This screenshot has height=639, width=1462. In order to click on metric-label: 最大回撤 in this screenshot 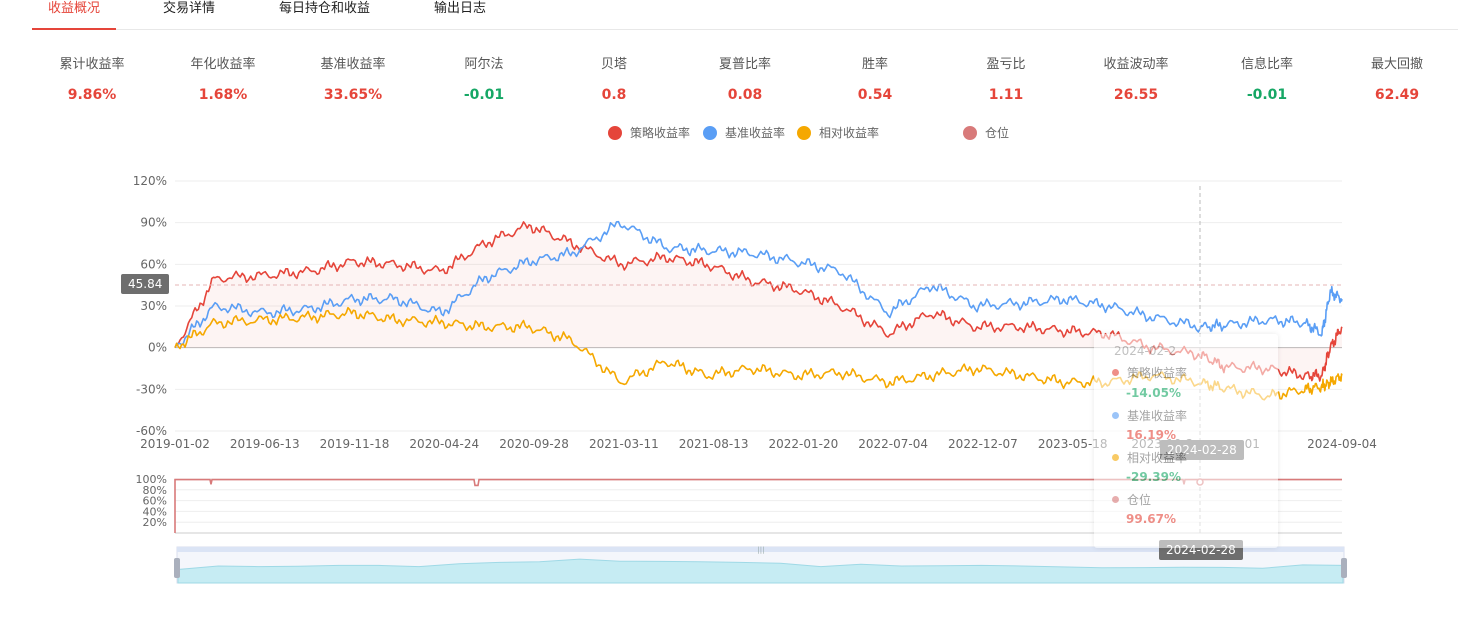, I will do `click(1396, 64)`.